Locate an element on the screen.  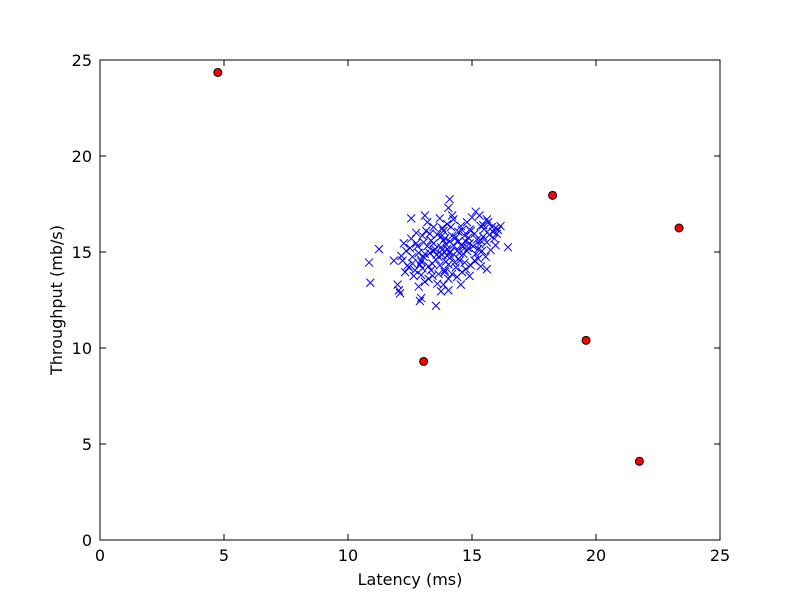
x-tick-label: 20 is located at coordinates (596, 555).